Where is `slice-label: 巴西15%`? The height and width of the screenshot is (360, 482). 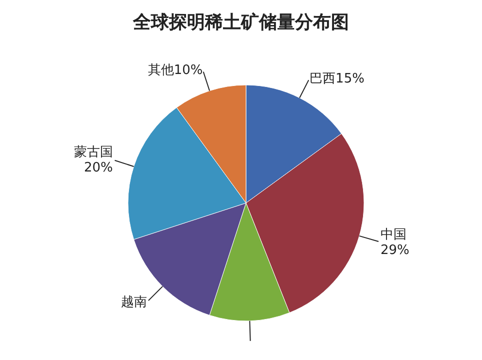
slice-label: 巴西15% is located at coordinates (337, 78).